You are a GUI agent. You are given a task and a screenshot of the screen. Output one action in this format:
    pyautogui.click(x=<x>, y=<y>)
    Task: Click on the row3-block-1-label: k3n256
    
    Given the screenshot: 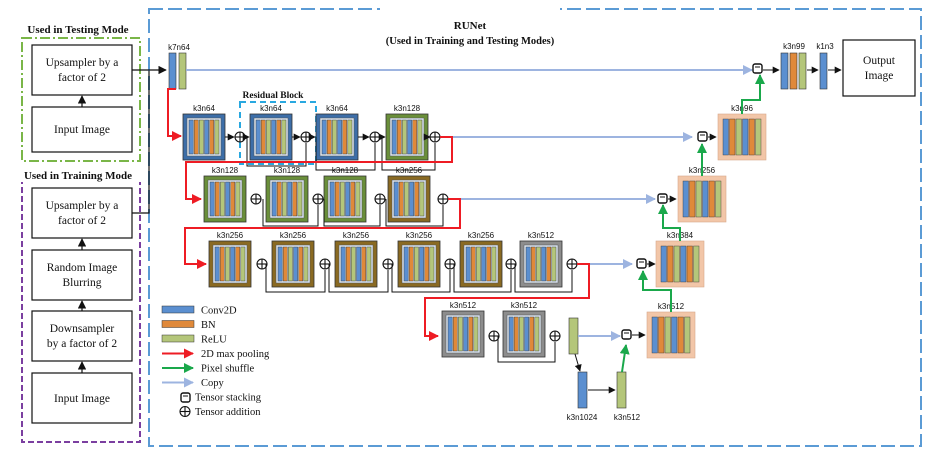 What is the action you would take?
    pyautogui.click(x=230, y=235)
    